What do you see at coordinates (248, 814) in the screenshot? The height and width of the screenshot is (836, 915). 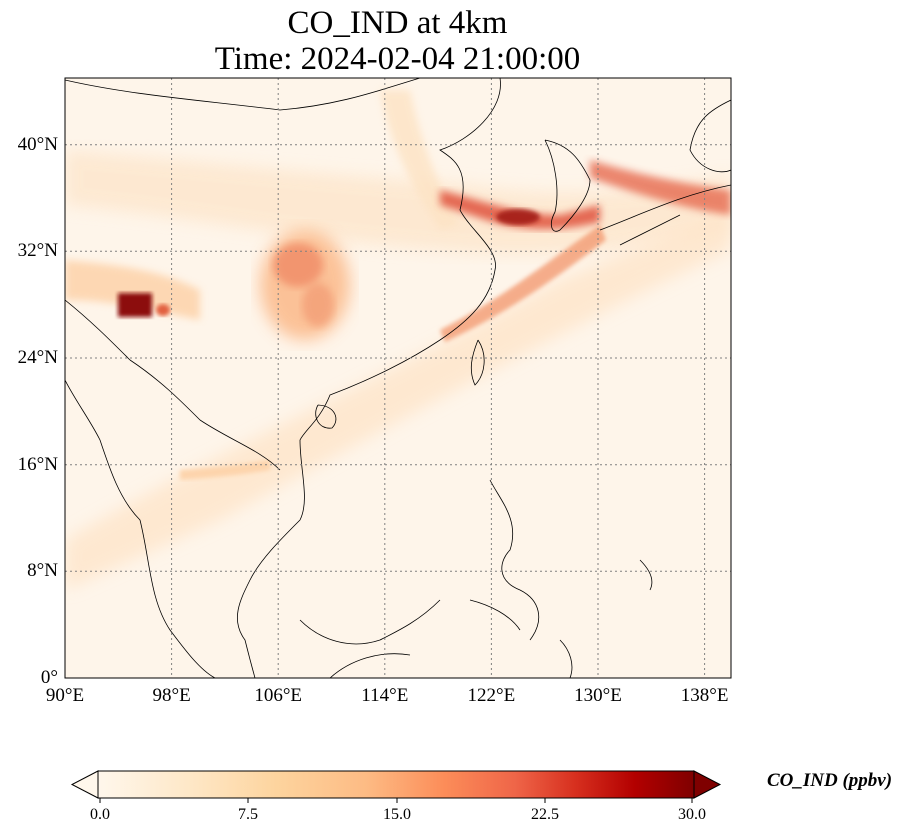 I see `colorbar-tick-7-5: 7.5` at bounding box center [248, 814].